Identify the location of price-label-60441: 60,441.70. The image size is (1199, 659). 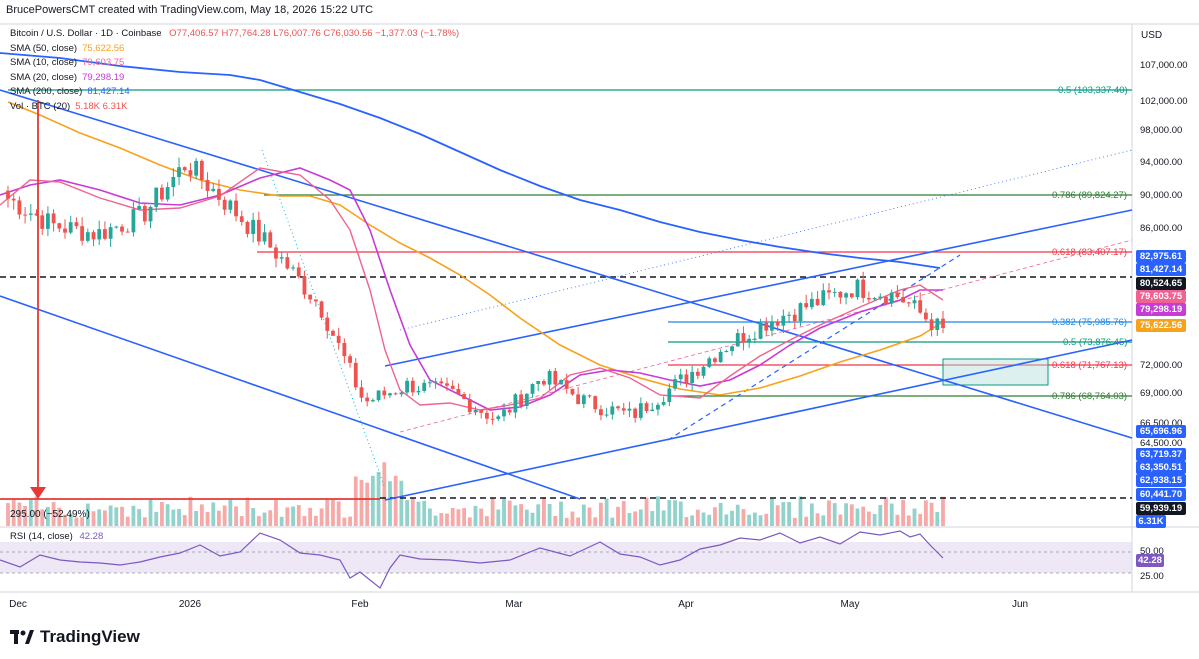
(1161, 494).